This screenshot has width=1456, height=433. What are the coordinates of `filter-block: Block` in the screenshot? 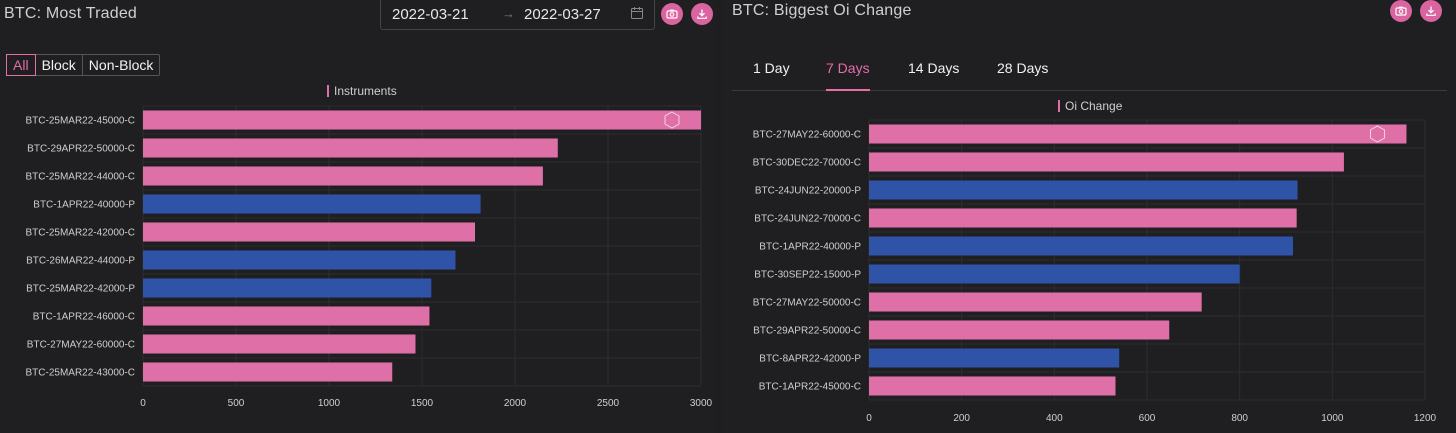 It's located at (59, 65).